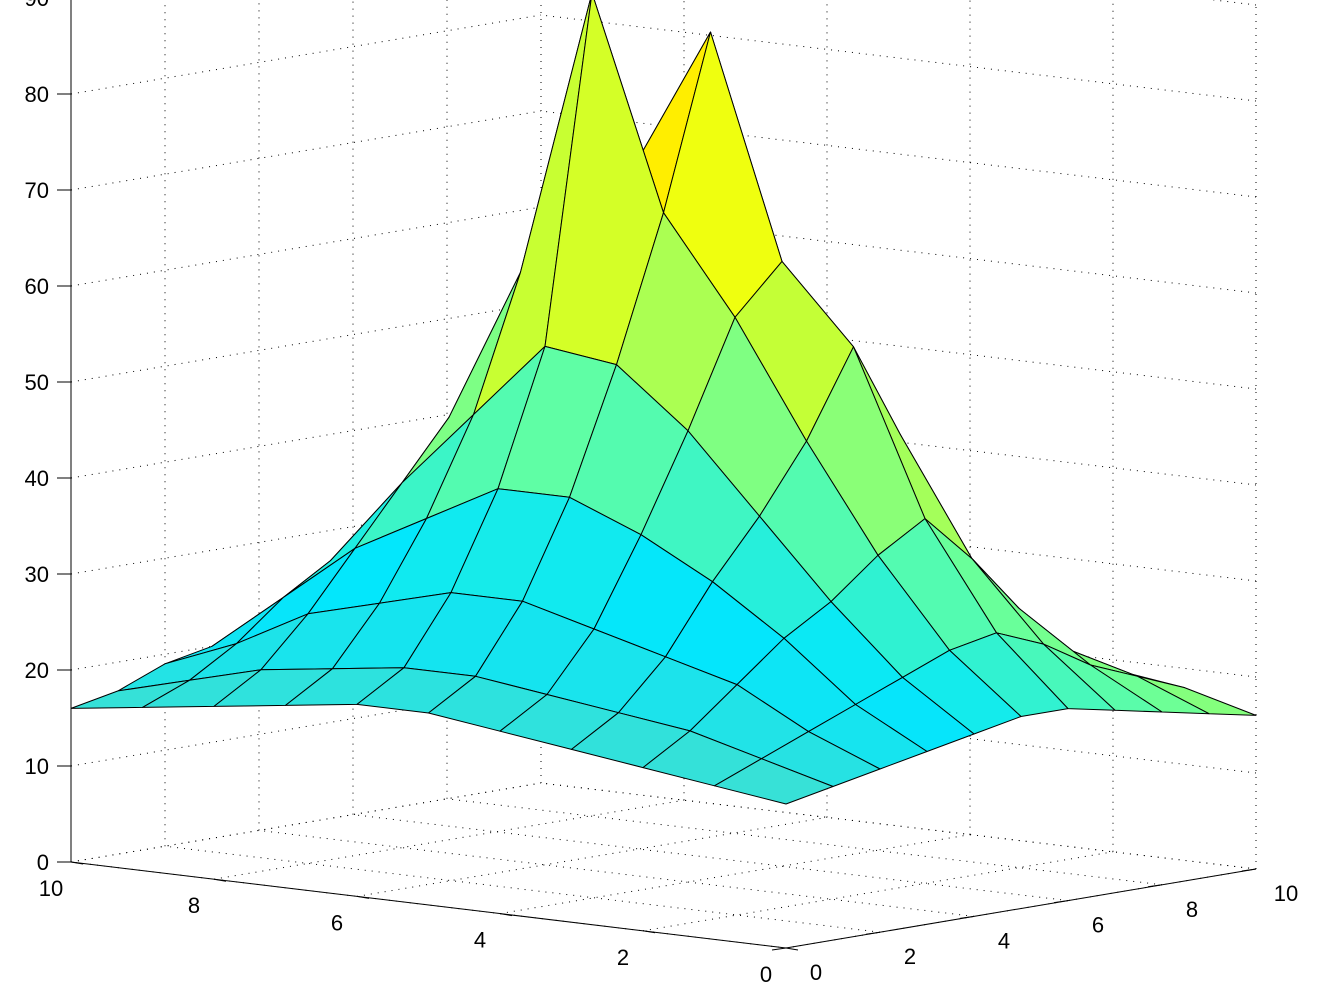 The height and width of the screenshot is (983, 1337). What do you see at coordinates (480, 940) in the screenshot?
I see `y-tick-label: 4` at bounding box center [480, 940].